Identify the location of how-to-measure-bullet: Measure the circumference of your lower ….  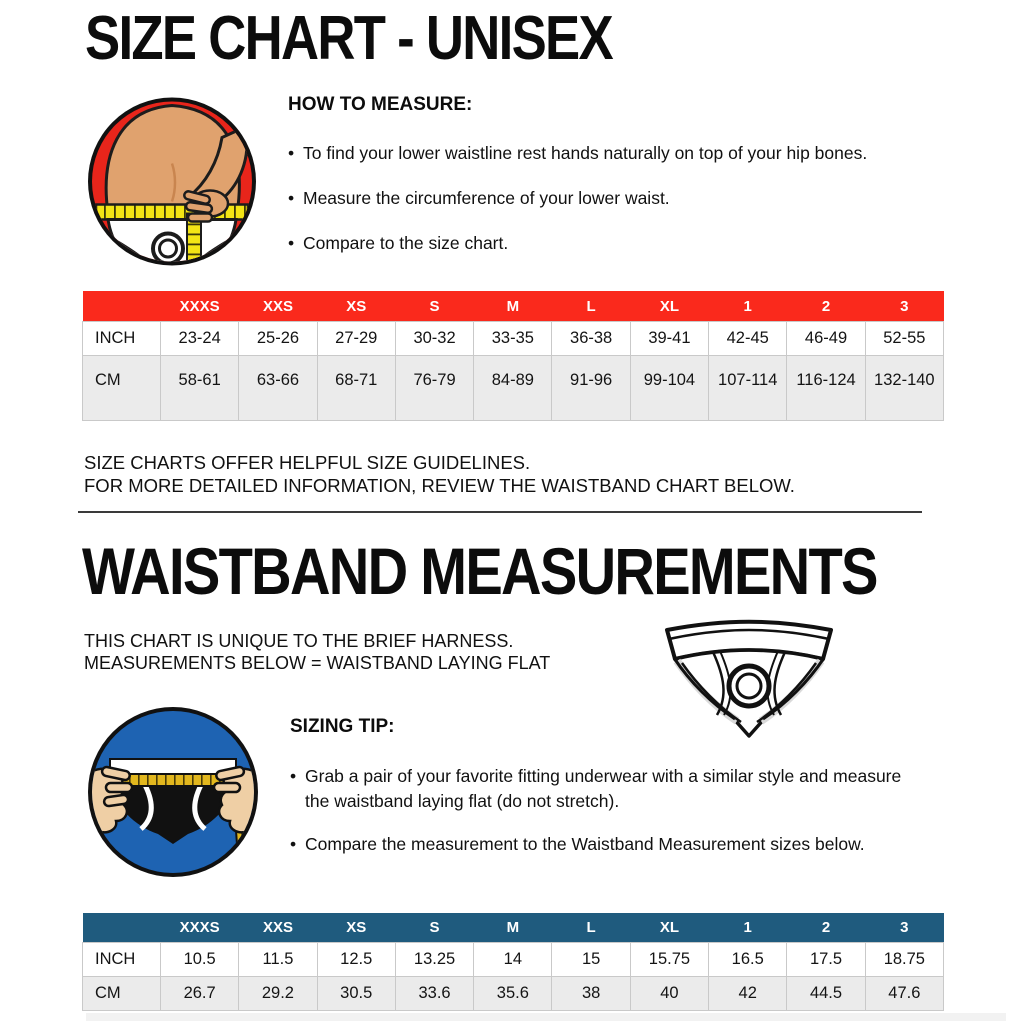
(613, 198).